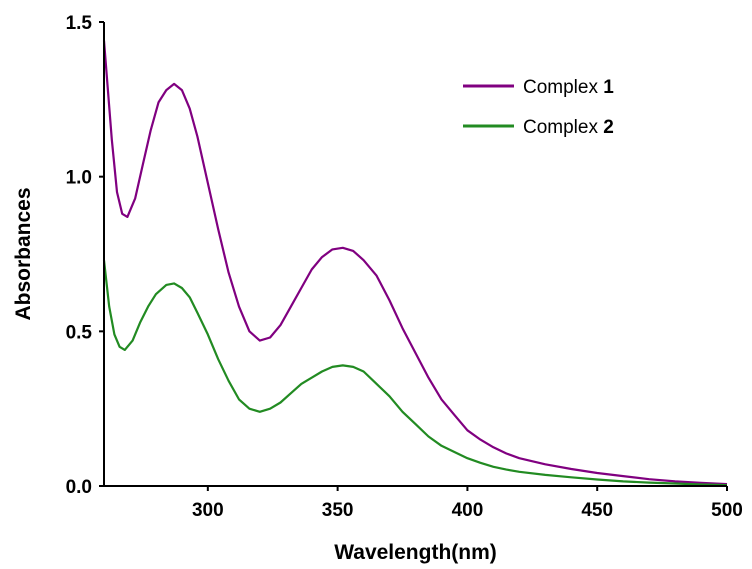 The width and height of the screenshot is (752, 569). What do you see at coordinates (79, 487) in the screenshot?
I see `y-tick-label: 0.0` at bounding box center [79, 487].